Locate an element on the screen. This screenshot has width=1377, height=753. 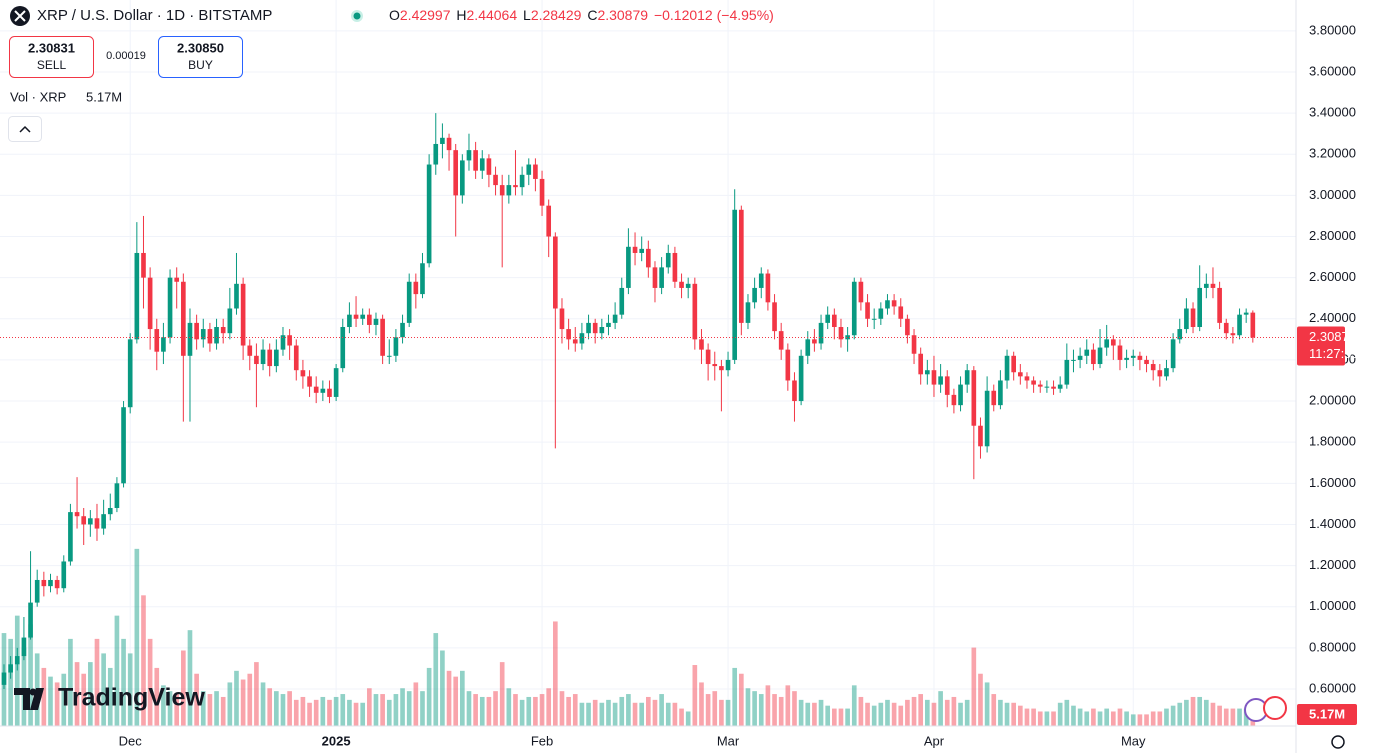
logo-text: TradingView is located at coordinates (131, 698).